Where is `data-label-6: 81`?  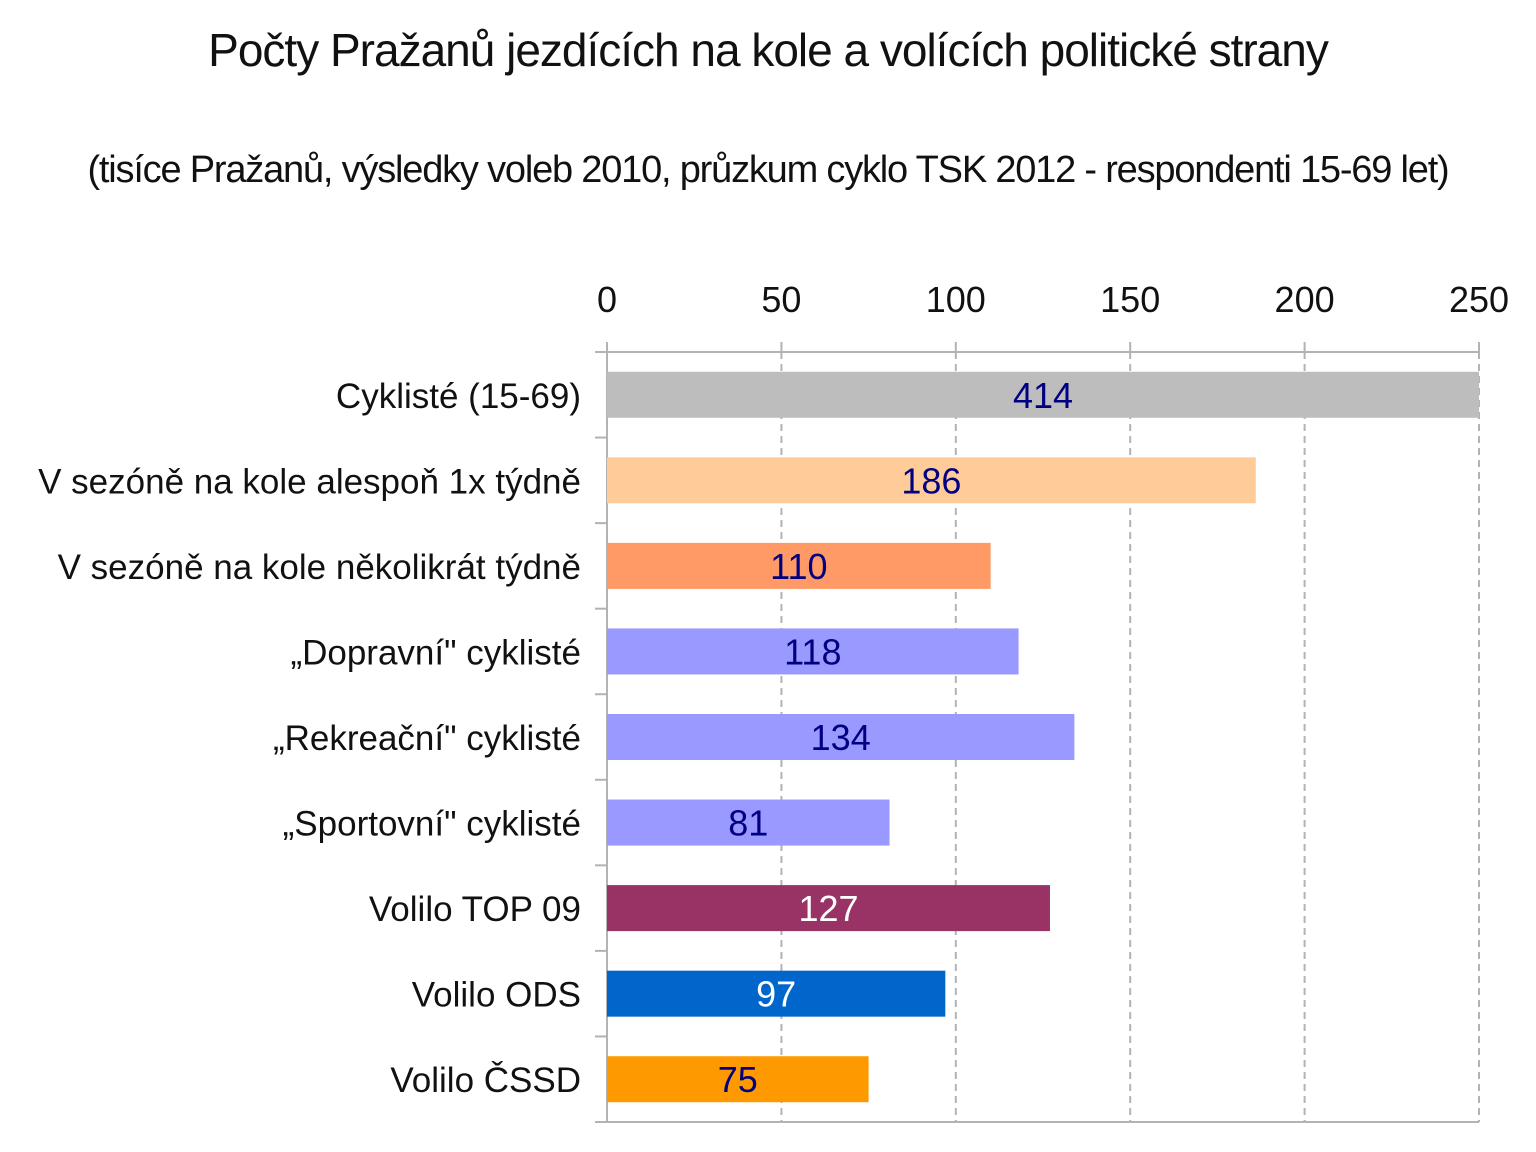 data-label-6: 81 is located at coordinates (748, 823).